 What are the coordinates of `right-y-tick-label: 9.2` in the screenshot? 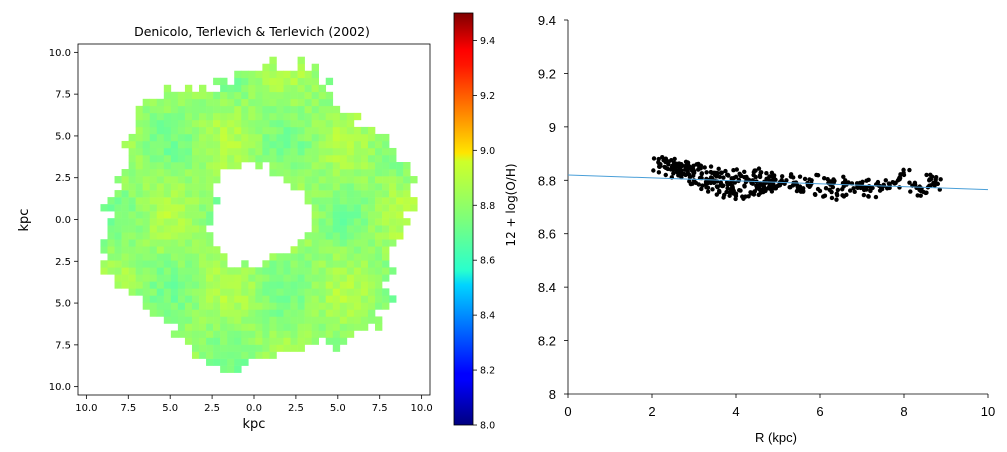 It's located at (547, 73).